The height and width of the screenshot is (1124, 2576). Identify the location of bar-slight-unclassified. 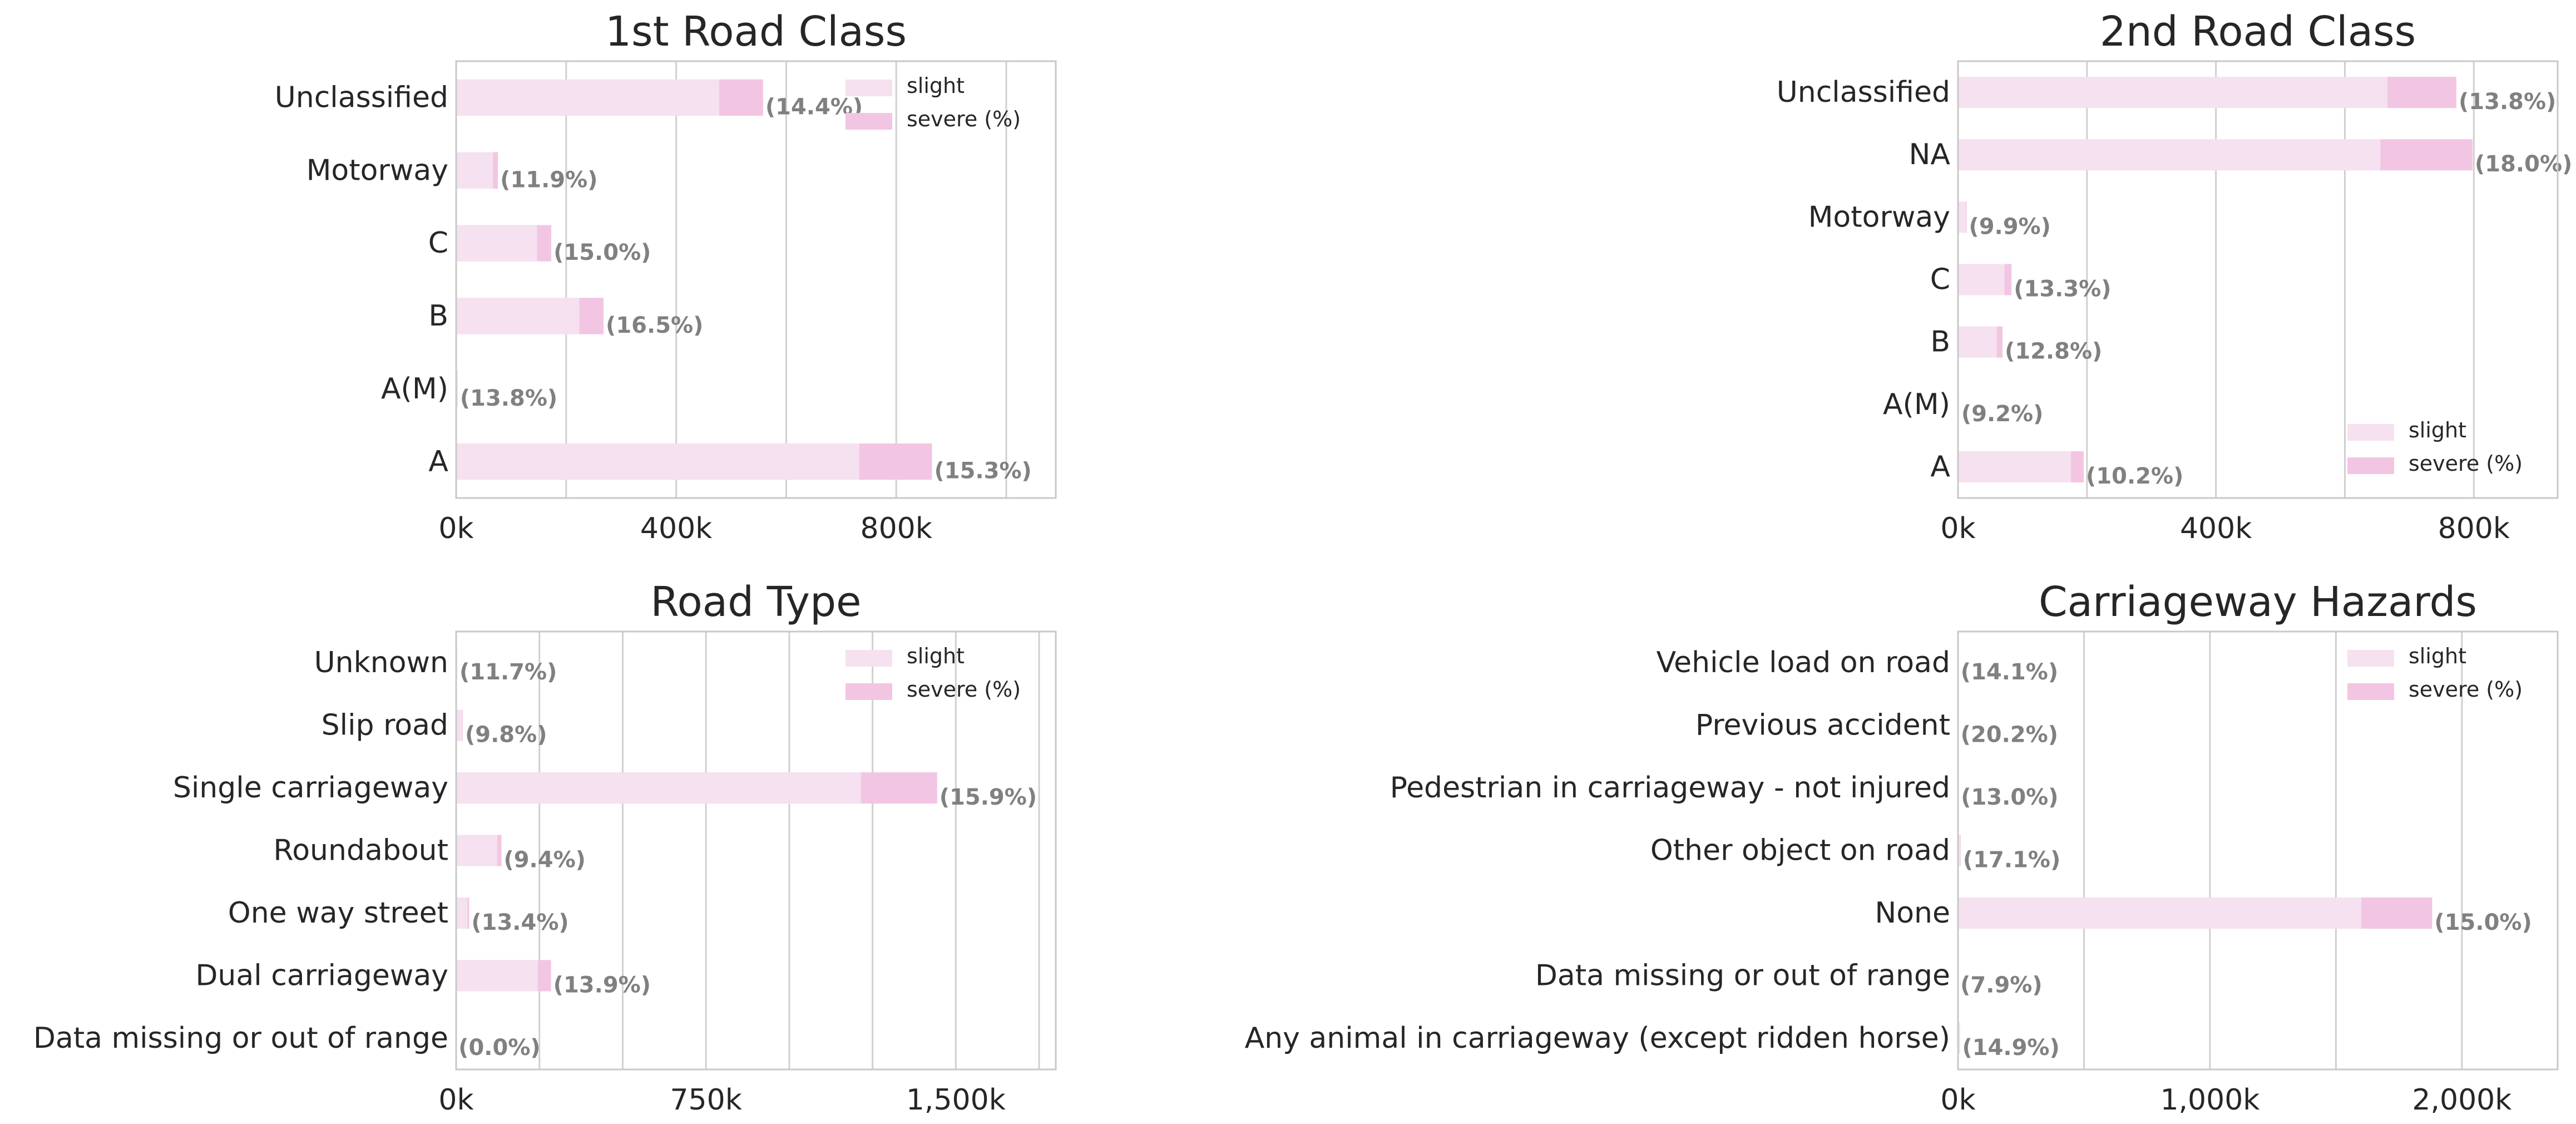
(587, 98).